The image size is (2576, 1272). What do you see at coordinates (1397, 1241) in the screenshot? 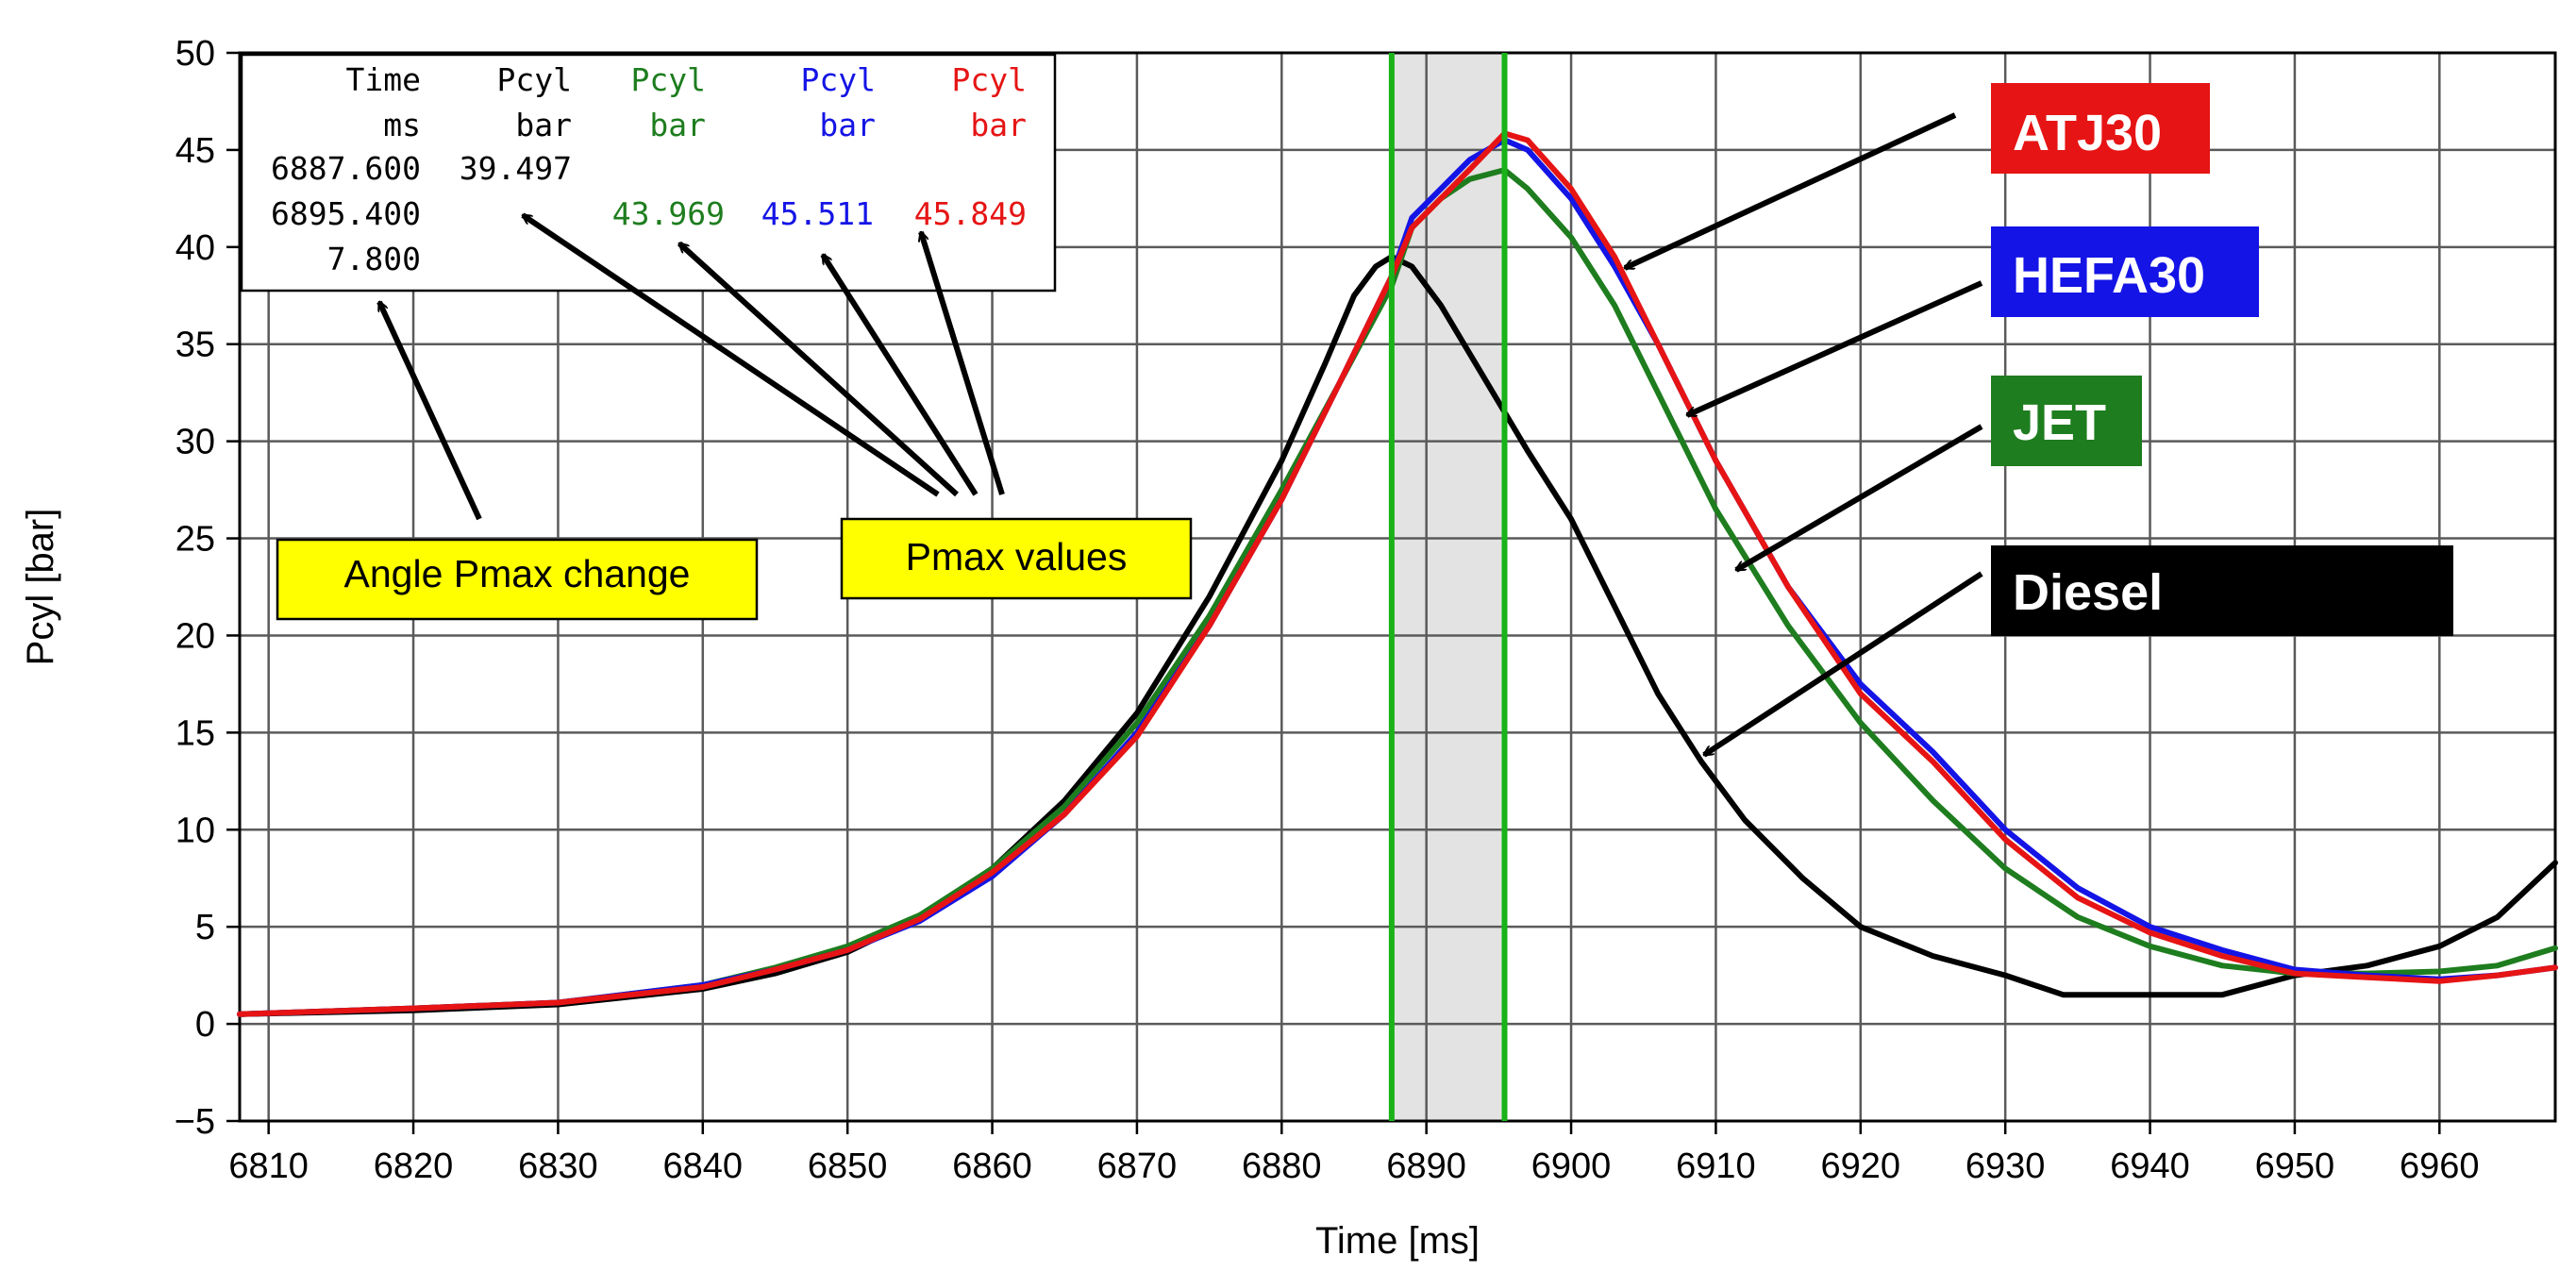
I see `x-axis-label: Time [ms]` at bounding box center [1397, 1241].